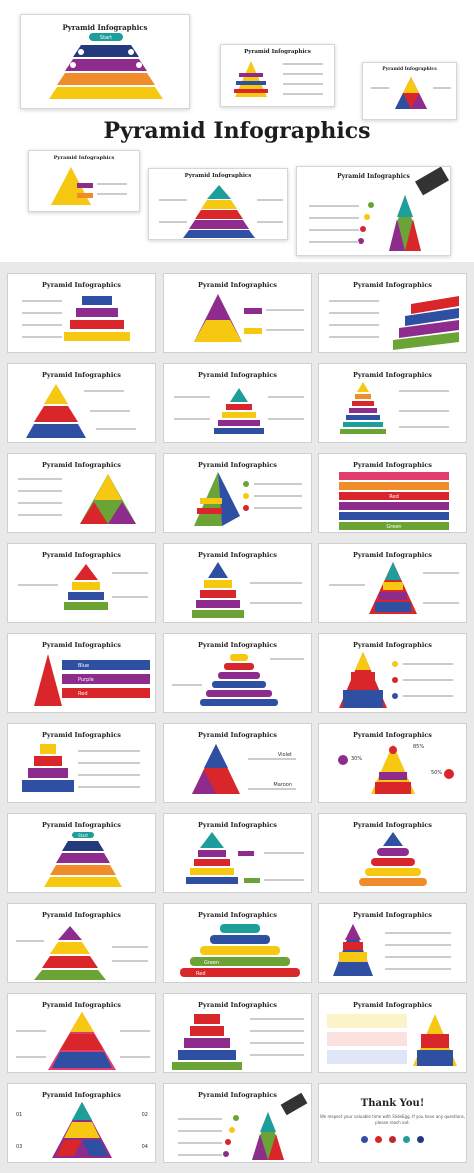 Image resolution: width=474 pixels, height=1173 pixels. I want to click on many-layer-pyramid-graphic, so click(394, 408).